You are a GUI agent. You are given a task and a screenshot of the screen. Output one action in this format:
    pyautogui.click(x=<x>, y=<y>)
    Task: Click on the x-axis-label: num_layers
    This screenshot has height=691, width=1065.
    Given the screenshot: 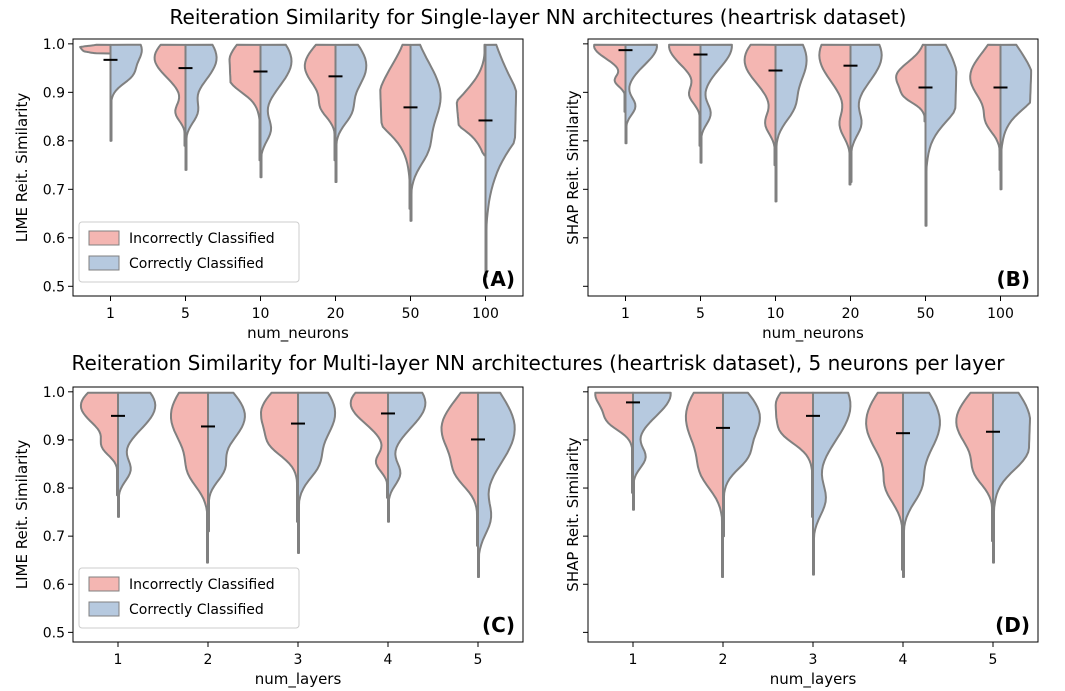 What is the action you would take?
    pyautogui.click(x=813, y=679)
    